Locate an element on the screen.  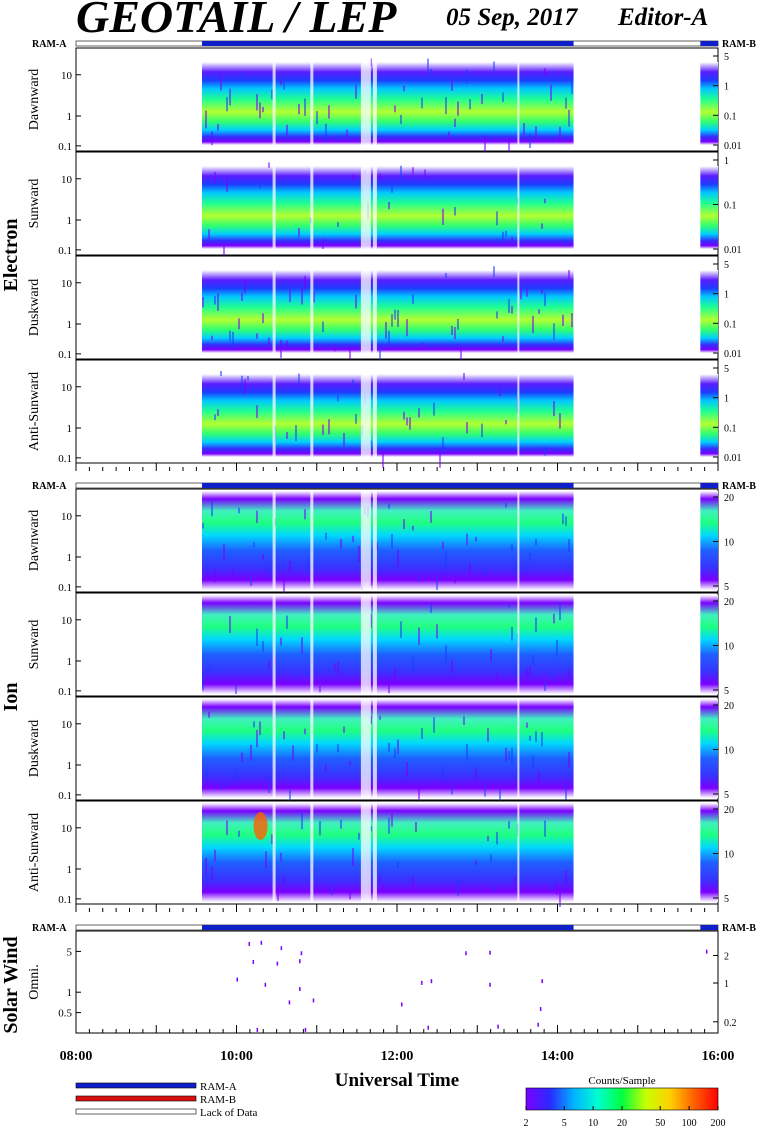
group-label: Electron is located at coordinates (11, 255).